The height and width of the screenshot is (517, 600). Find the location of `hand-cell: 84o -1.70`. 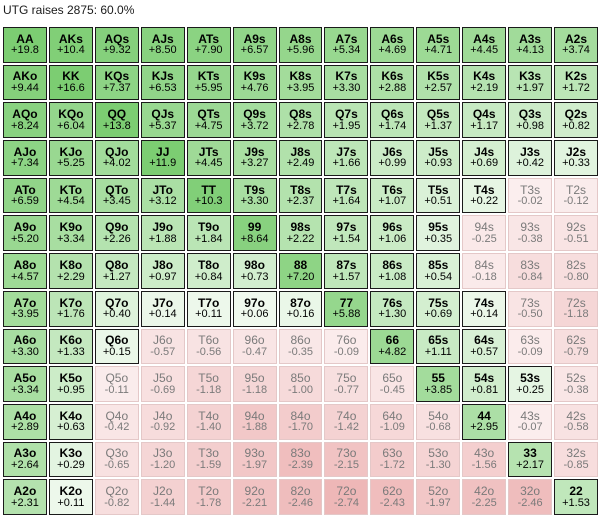

hand-cell: 84o -1.70 is located at coordinates (300, 421).